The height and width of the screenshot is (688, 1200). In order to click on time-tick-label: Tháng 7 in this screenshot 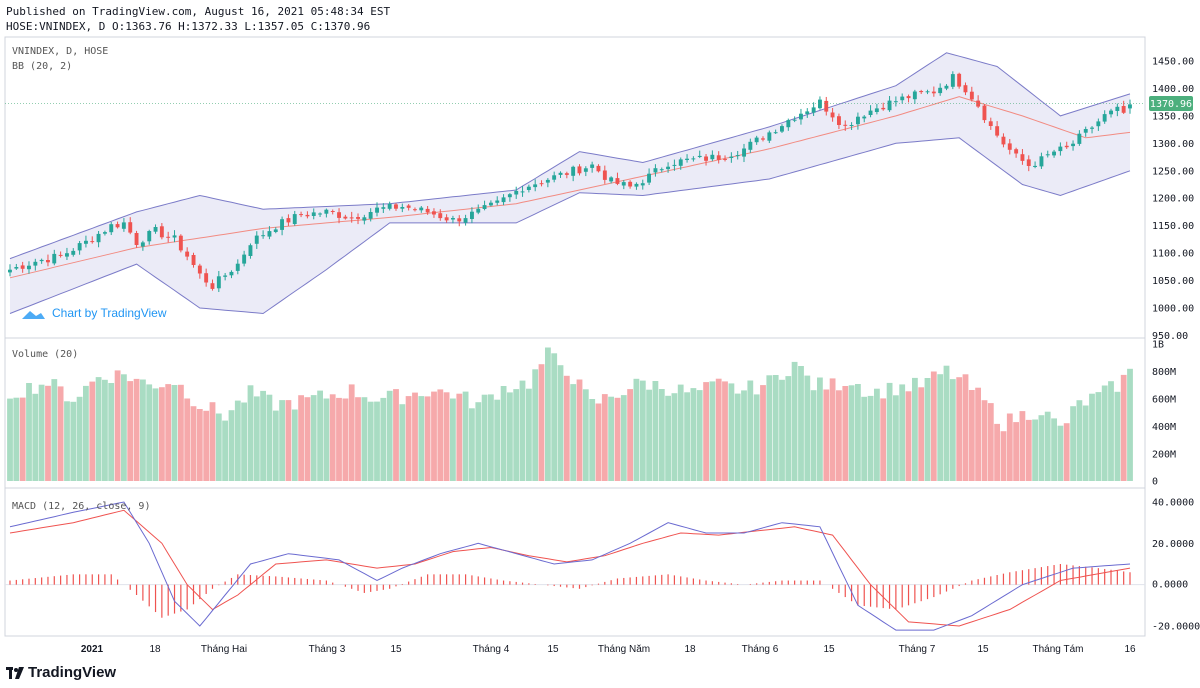, I will do `click(917, 649)`.